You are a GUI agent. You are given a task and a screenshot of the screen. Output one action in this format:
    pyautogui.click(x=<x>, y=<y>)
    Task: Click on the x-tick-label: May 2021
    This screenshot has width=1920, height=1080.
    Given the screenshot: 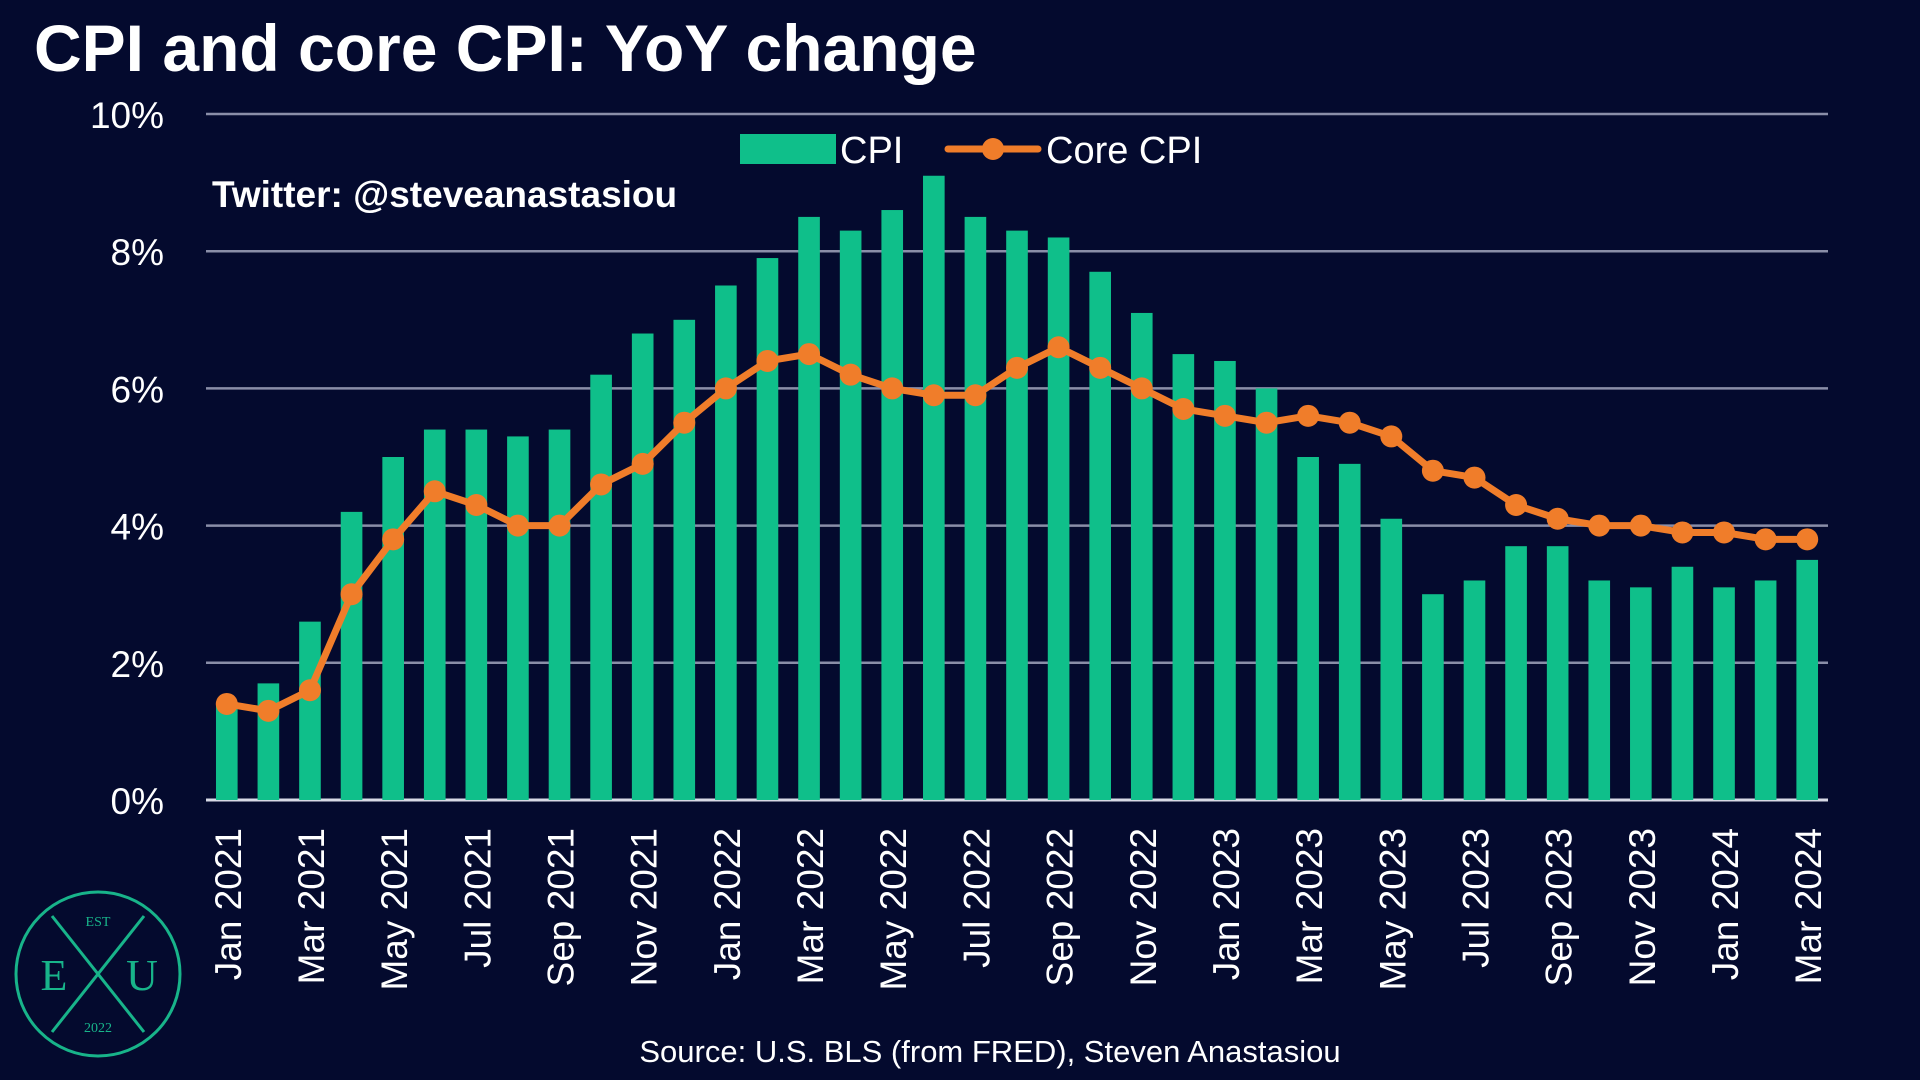 What is the action you would take?
    pyautogui.click(x=394, y=909)
    